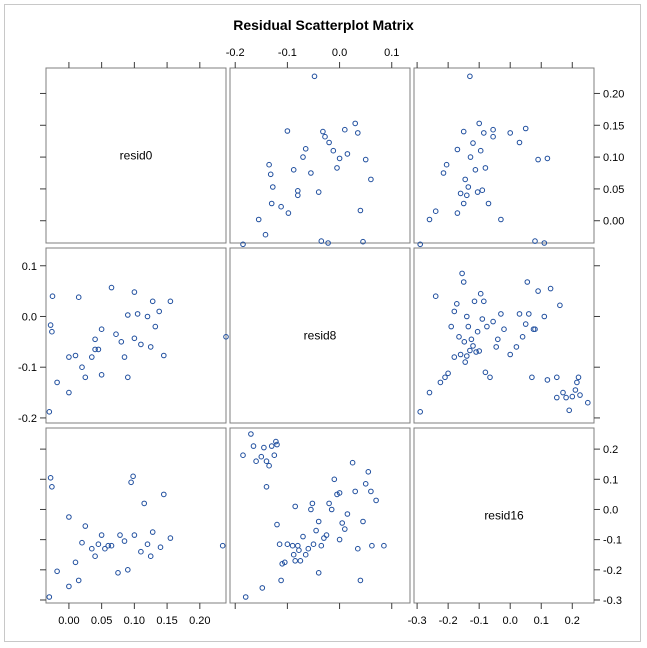 This screenshot has width=647, height=648. Describe the element at coordinates (166, 621) in the screenshot. I see `x-tick-label: 0.15` at that location.